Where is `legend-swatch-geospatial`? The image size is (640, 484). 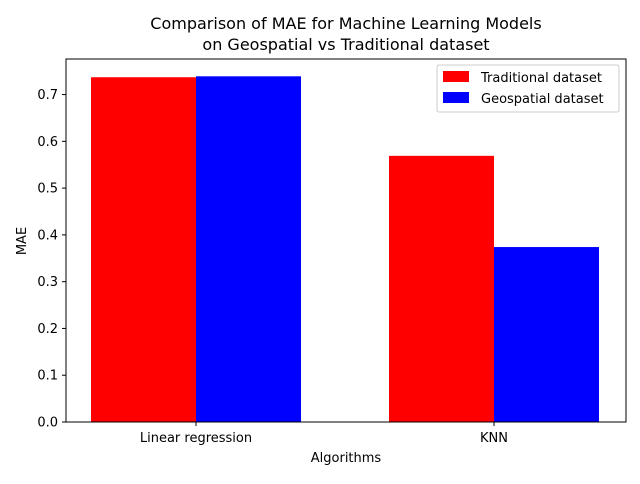 legend-swatch-geospatial is located at coordinates (456, 97).